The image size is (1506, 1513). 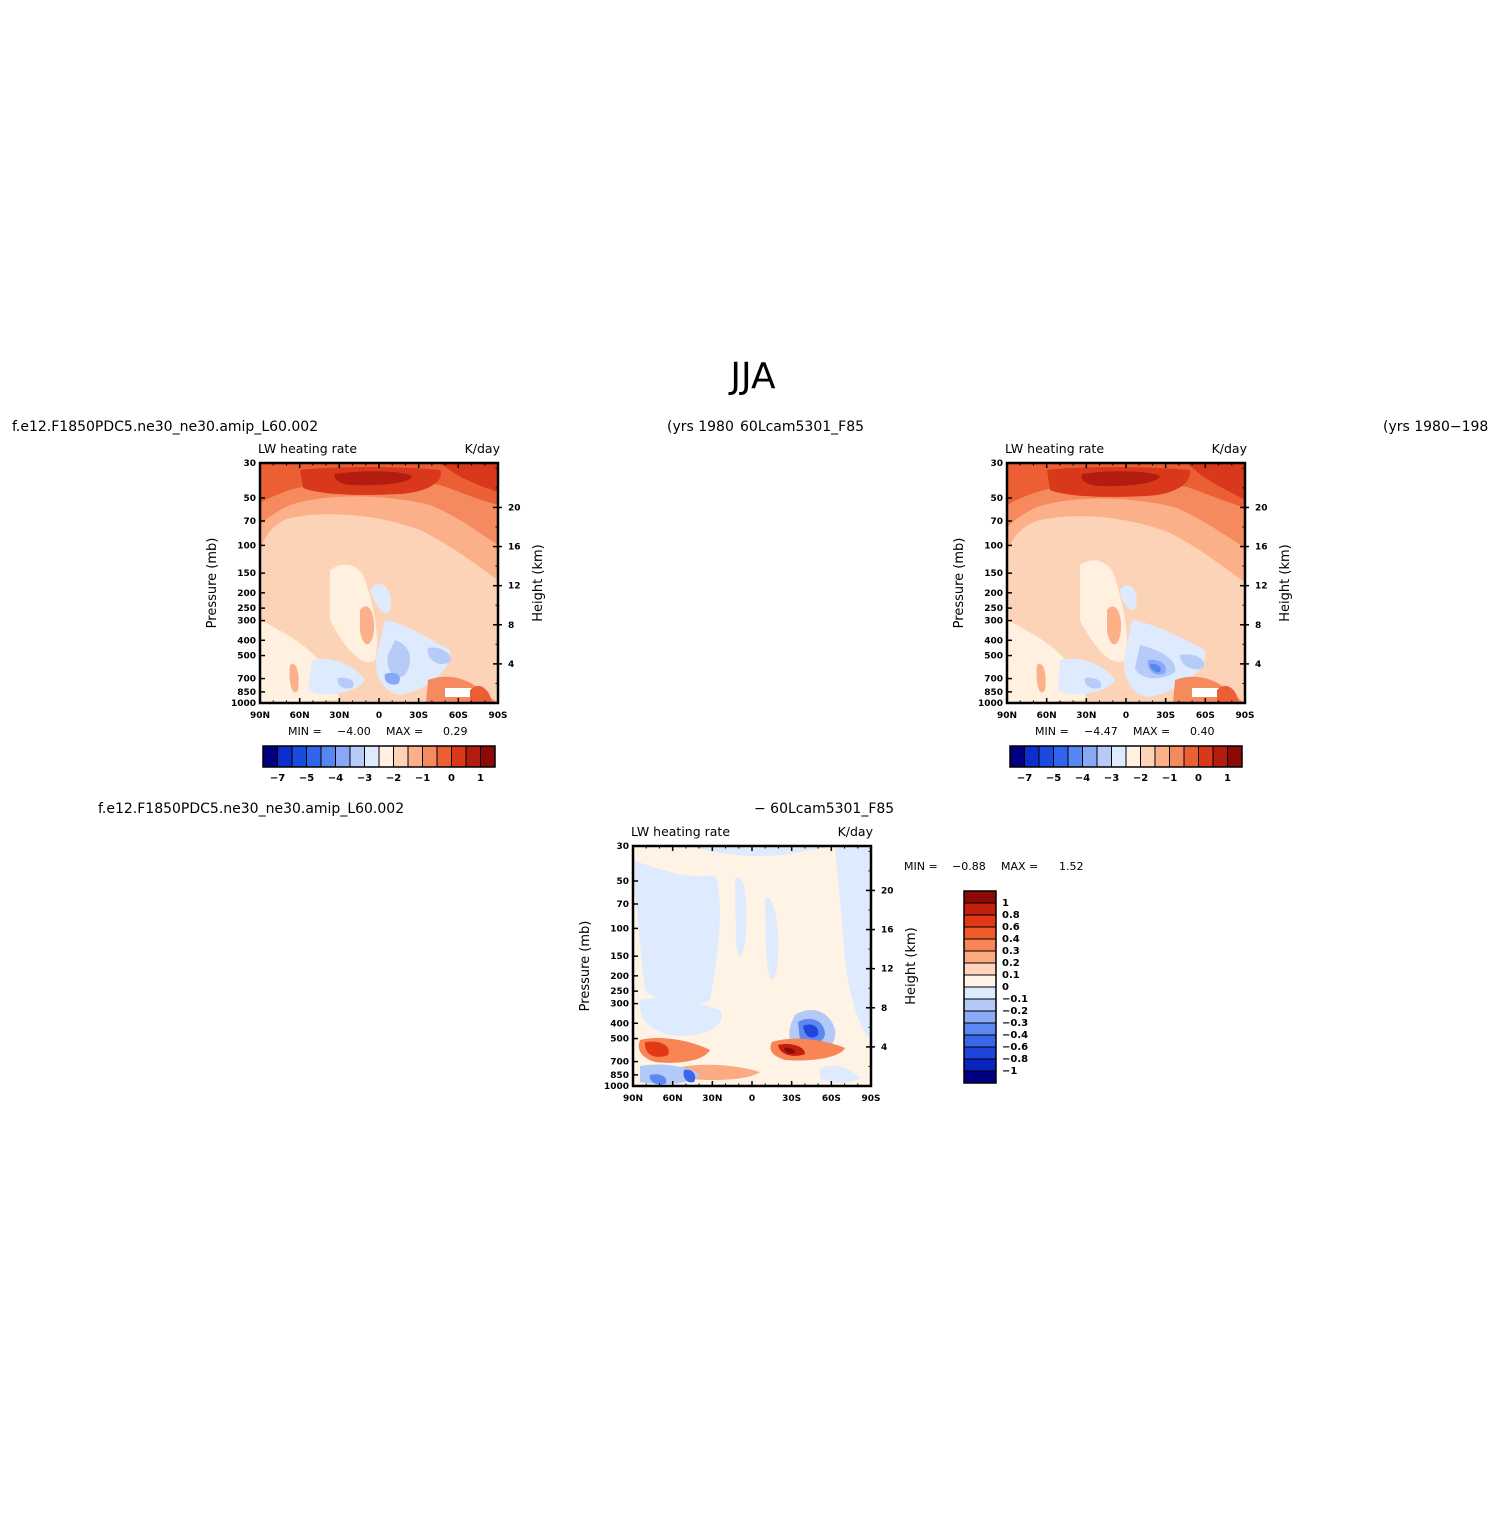 I want to click on y-tick-label: 1000, so click(x=990, y=704).